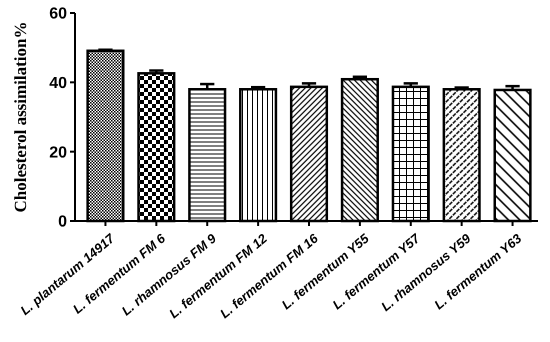  What do you see at coordinates (63, 222) in the screenshot?
I see `y-tick-label: 0` at bounding box center [63, 222].